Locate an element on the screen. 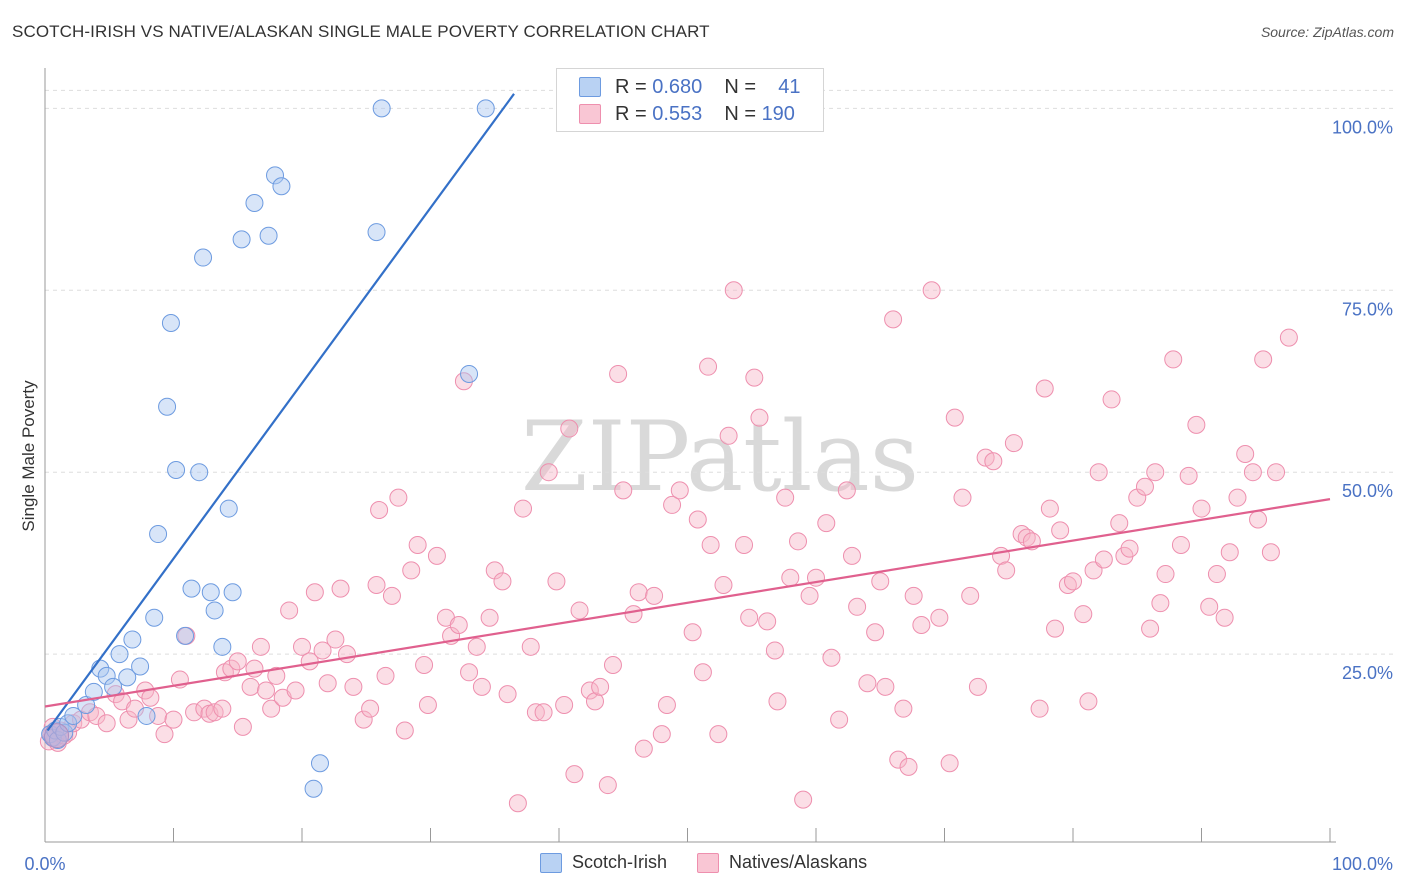 The height and width of the screenshot is (892, 1406). x-tick-label: 100.0% is located at coordinates (1362, 864).